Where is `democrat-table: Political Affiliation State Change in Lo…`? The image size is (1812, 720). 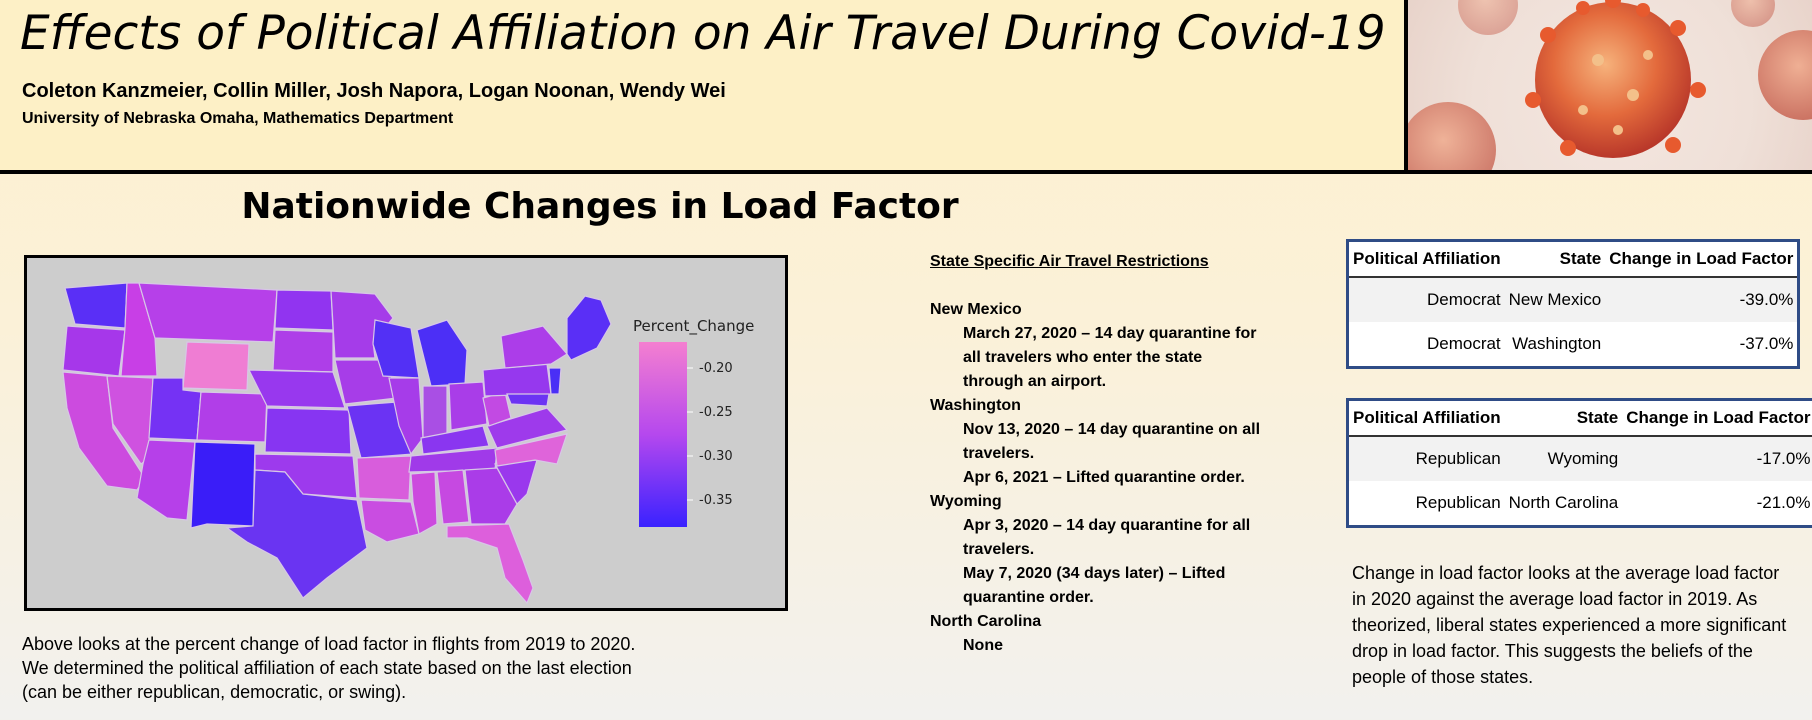
democrat-table: Political Affiliation State Change in Lo… is located at coordinates (1573, 304).